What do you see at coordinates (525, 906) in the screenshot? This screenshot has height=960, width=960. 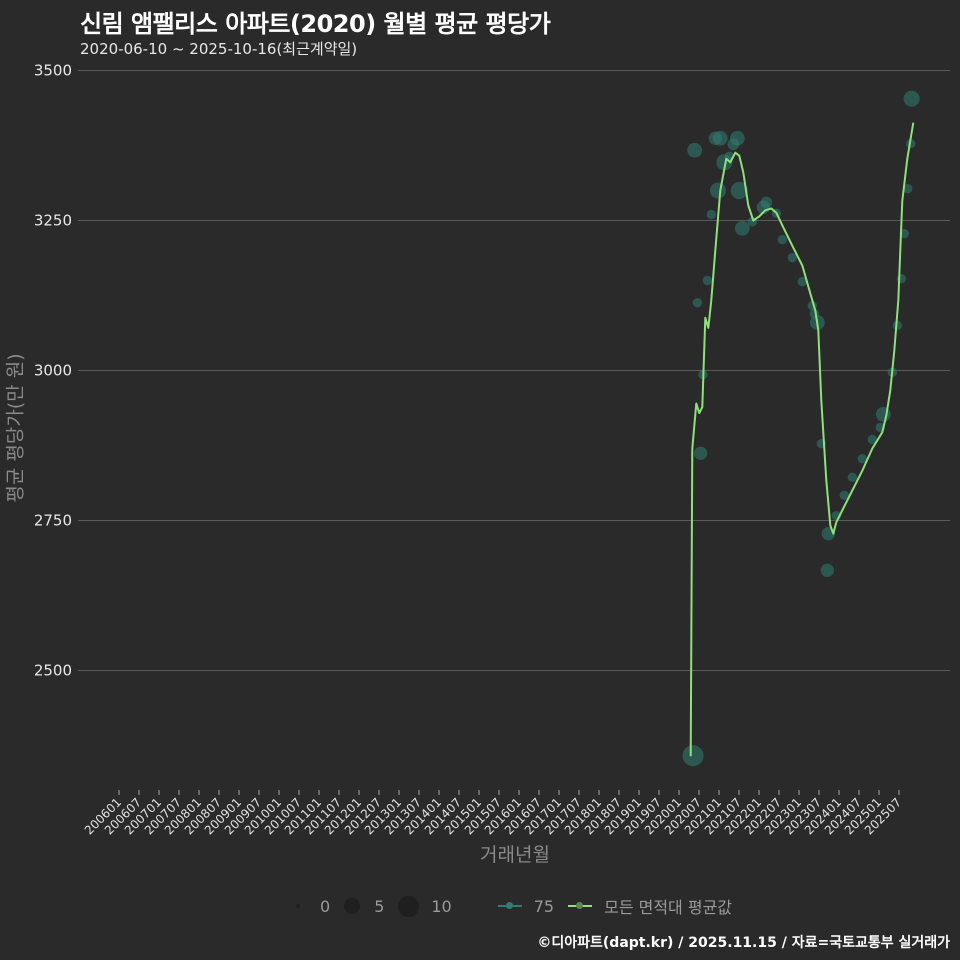 I see `legend-series-75: 75` at bounding box center [525, 906].